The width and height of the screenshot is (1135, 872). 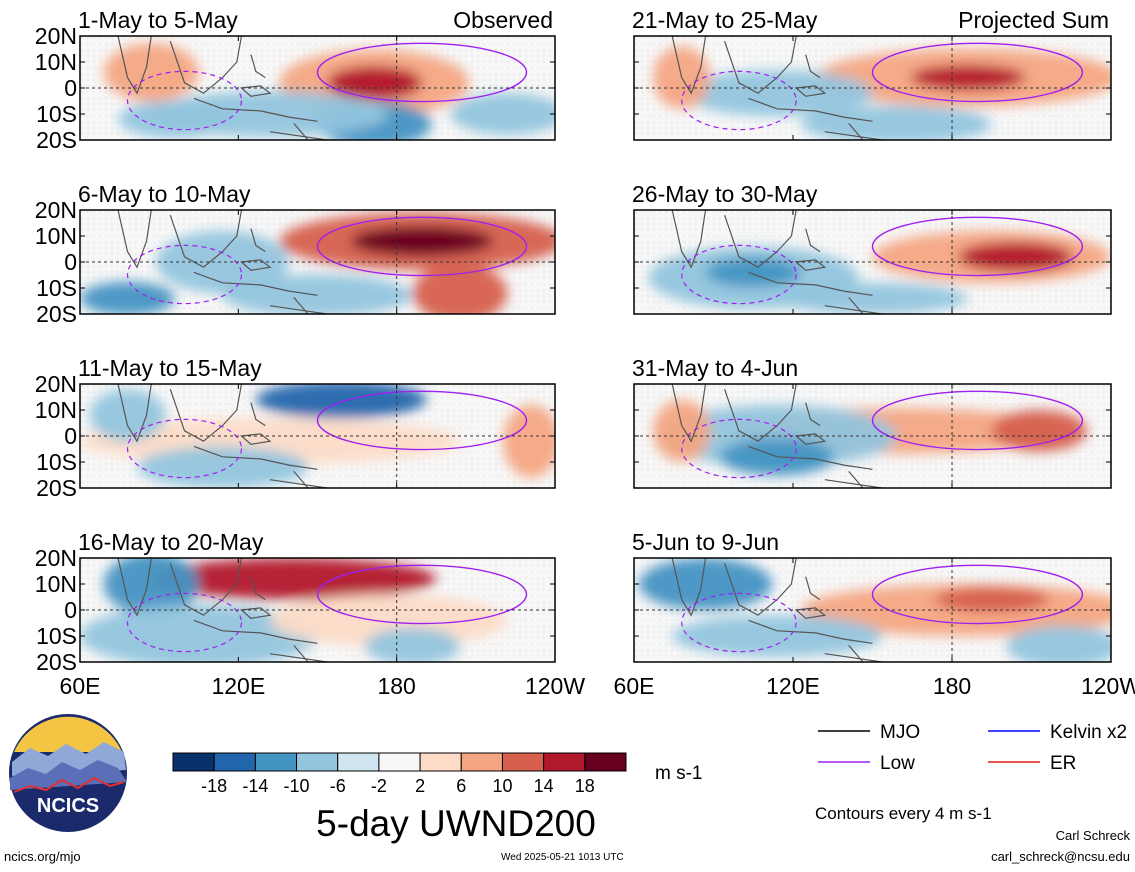 I want to click on legend-note: Contours every 4 m s-1, so click(x=903, y=813).